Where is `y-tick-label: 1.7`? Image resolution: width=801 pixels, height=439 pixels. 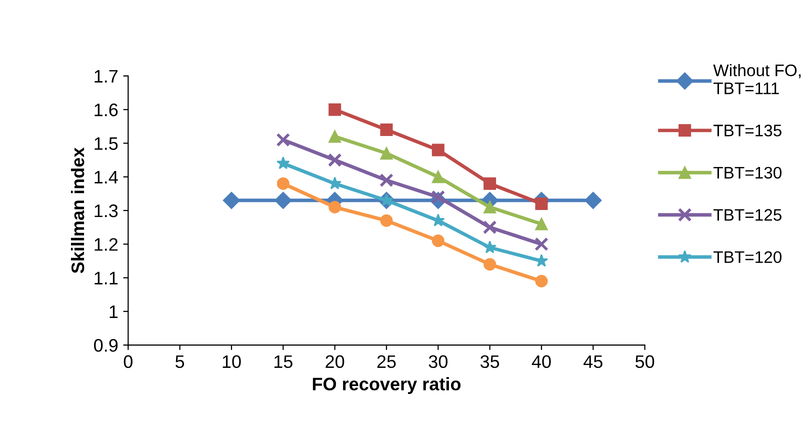
y-tick-label: 1.7 is located at coordinates (106, 76).